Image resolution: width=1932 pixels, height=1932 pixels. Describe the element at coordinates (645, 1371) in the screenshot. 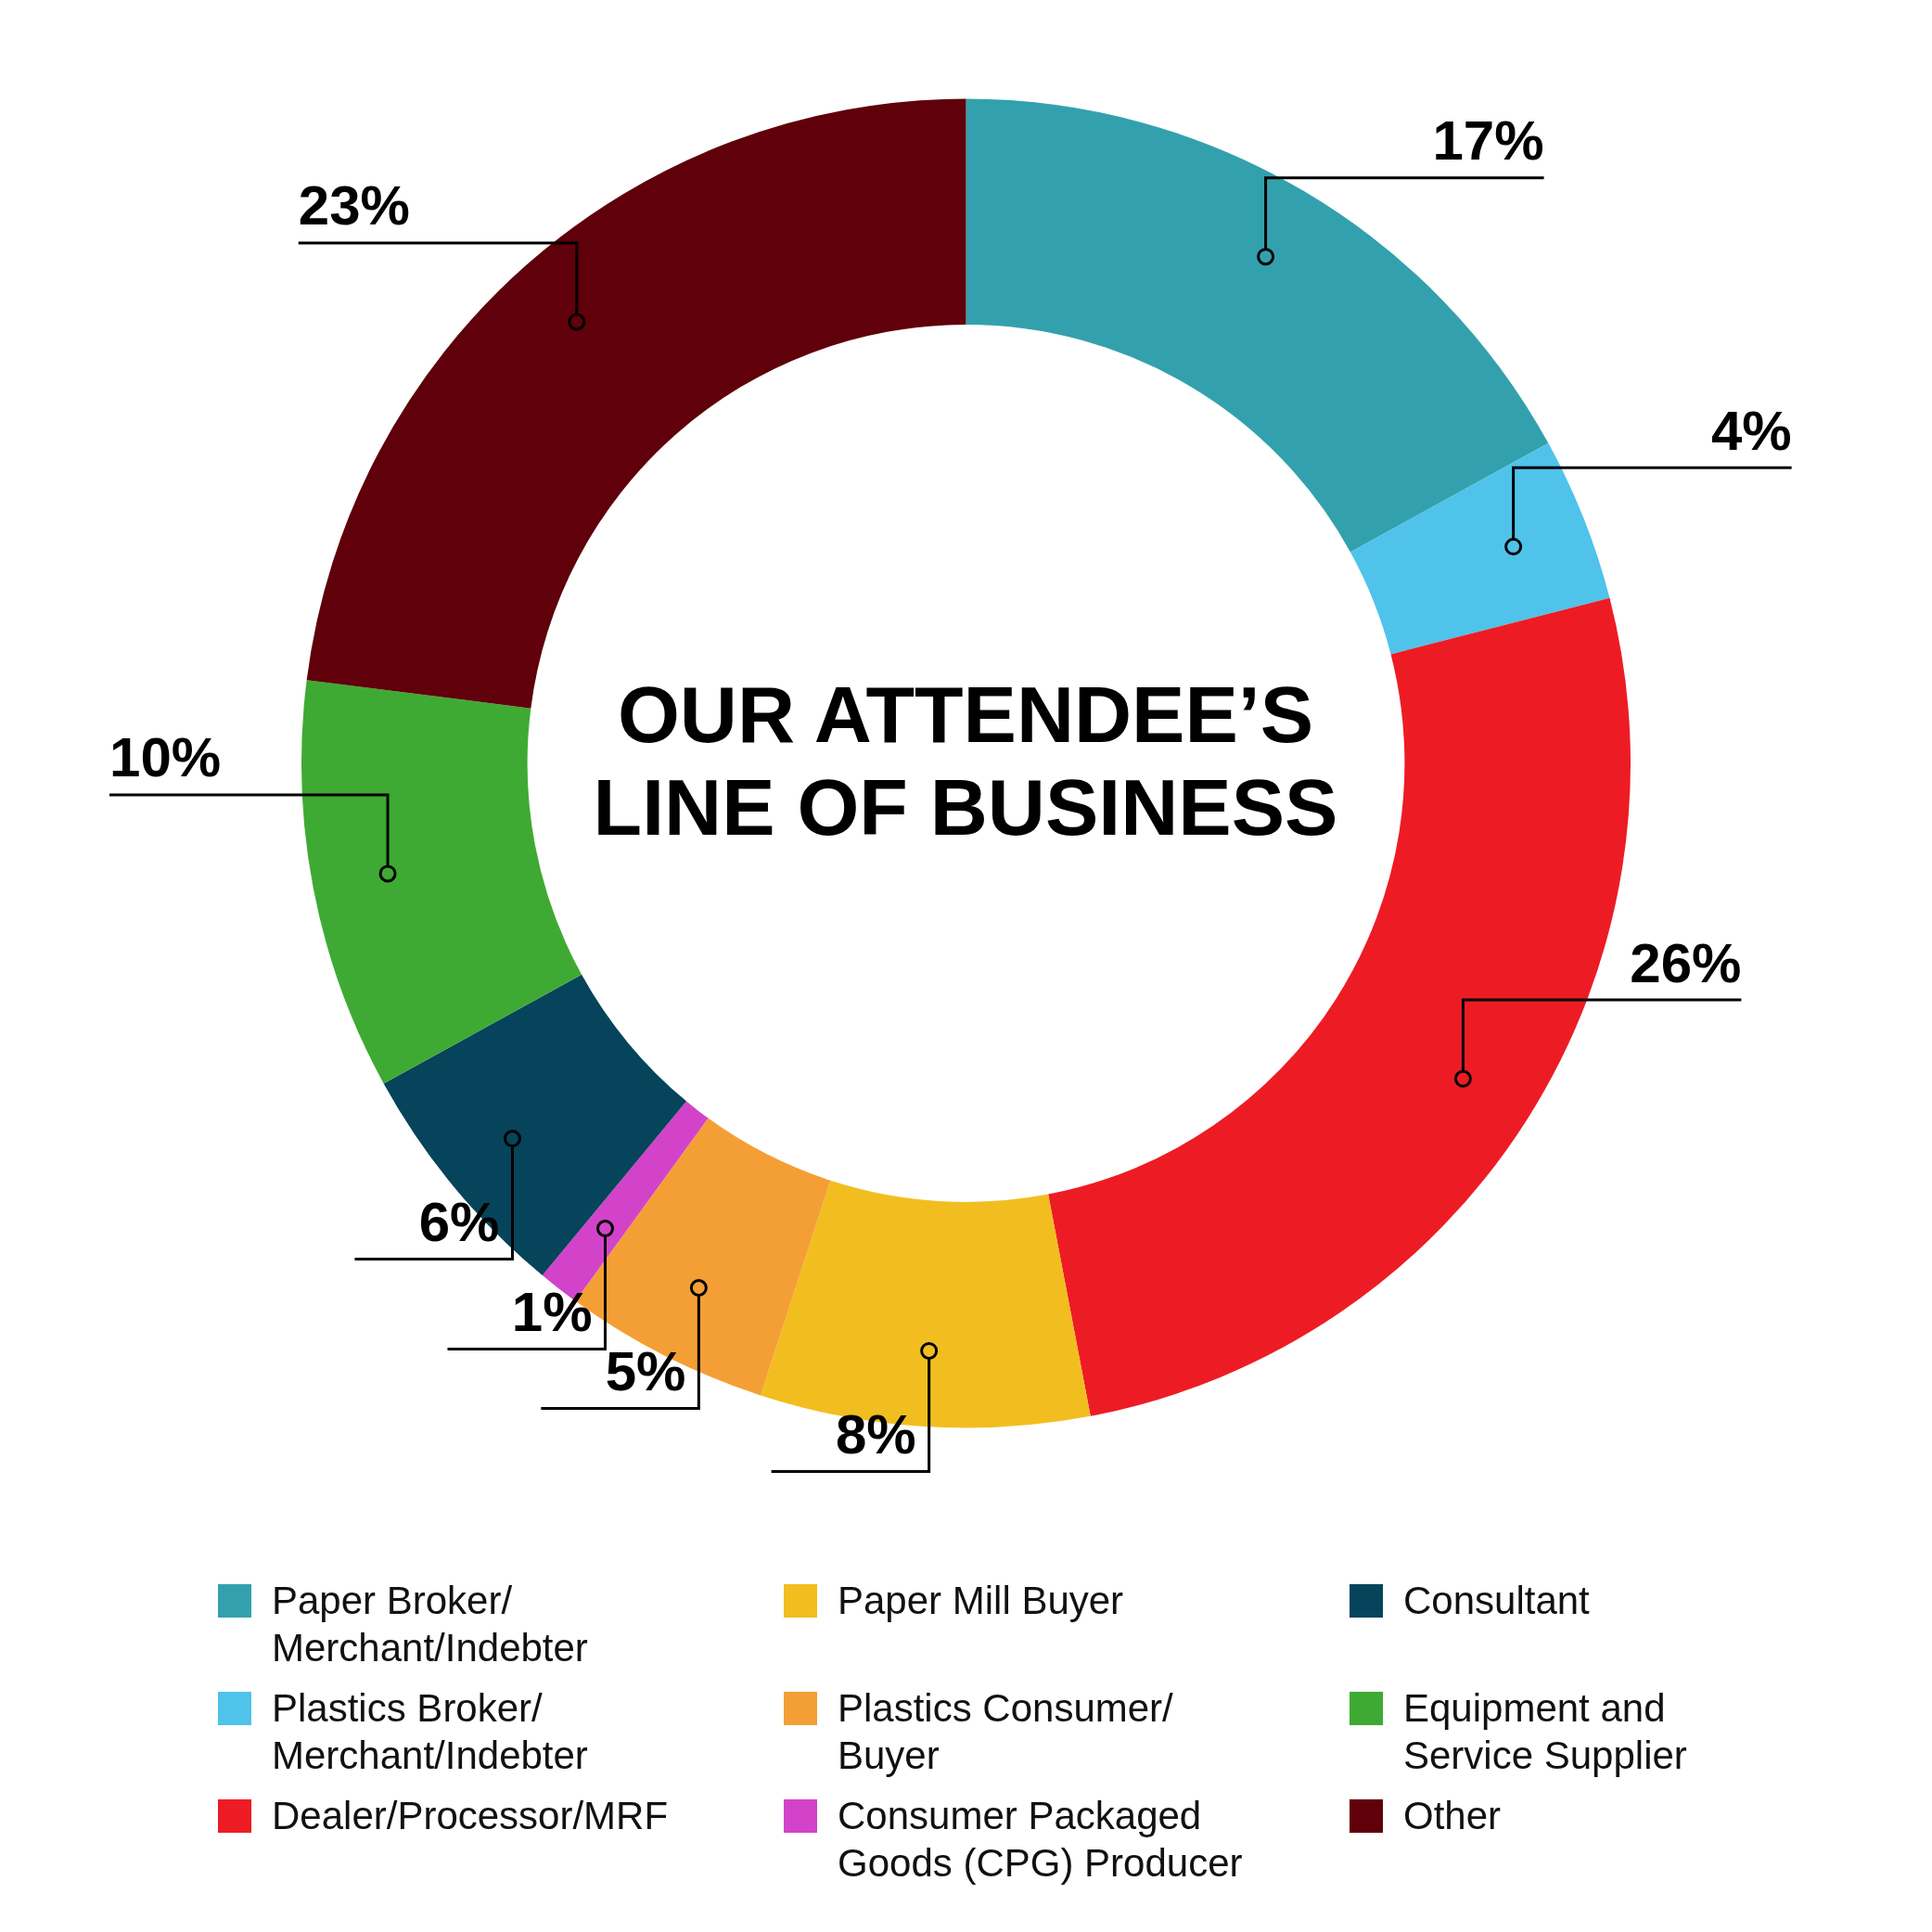

I see `data-label: 5%` at that location.